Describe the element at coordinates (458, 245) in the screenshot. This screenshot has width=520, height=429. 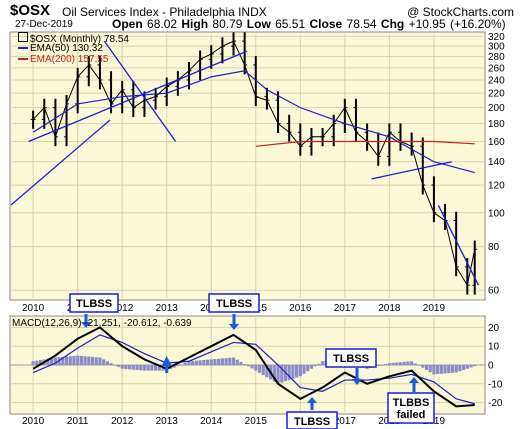
I see `downtrend-line` at that location.